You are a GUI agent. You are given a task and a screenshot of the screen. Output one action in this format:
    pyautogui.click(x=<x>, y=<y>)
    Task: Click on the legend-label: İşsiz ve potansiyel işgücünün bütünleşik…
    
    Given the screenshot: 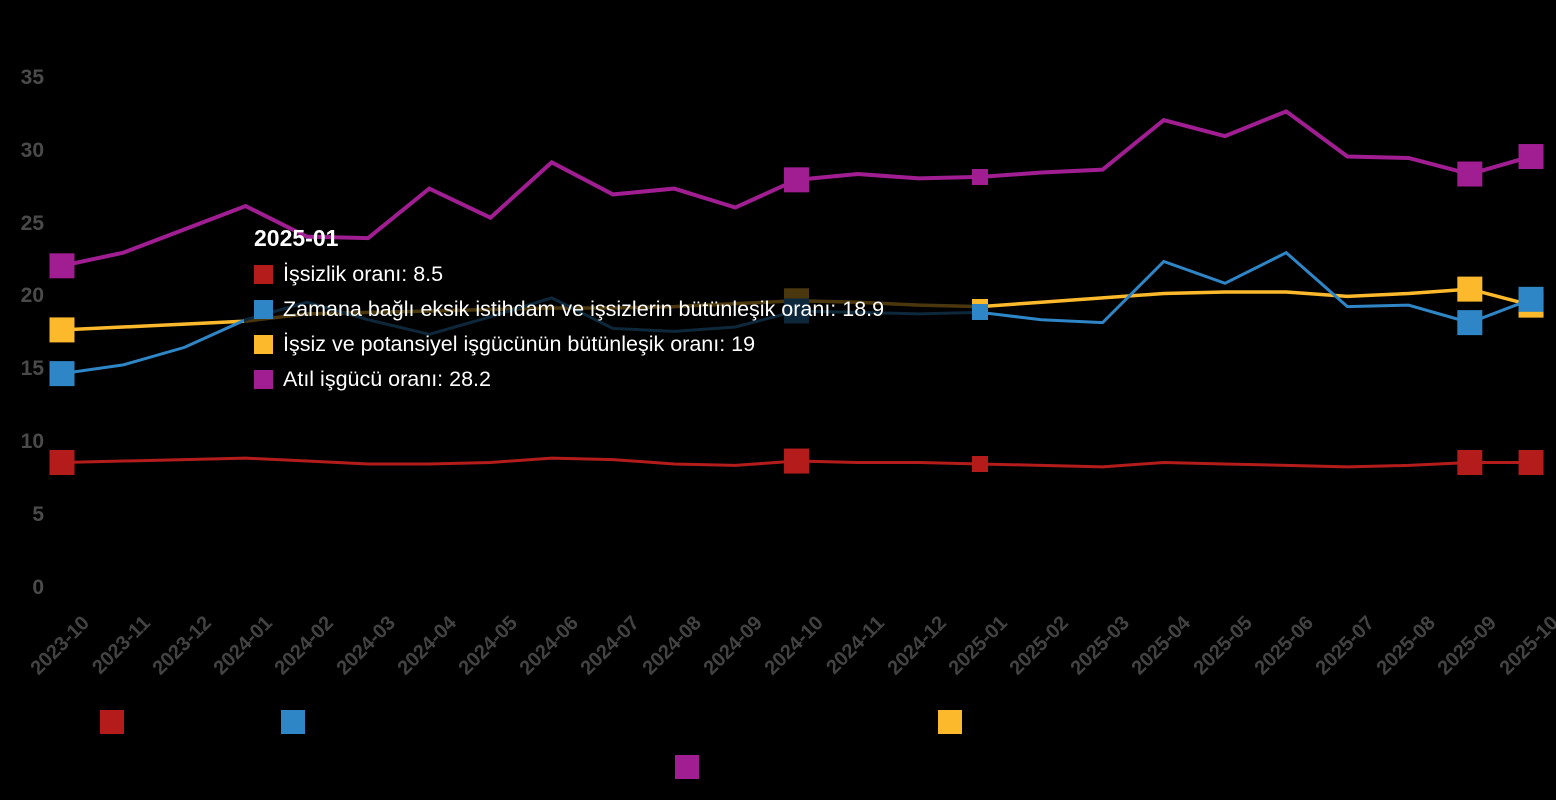 What is the action you would take?
    pyautogui.click(x=1184, y=721)
    